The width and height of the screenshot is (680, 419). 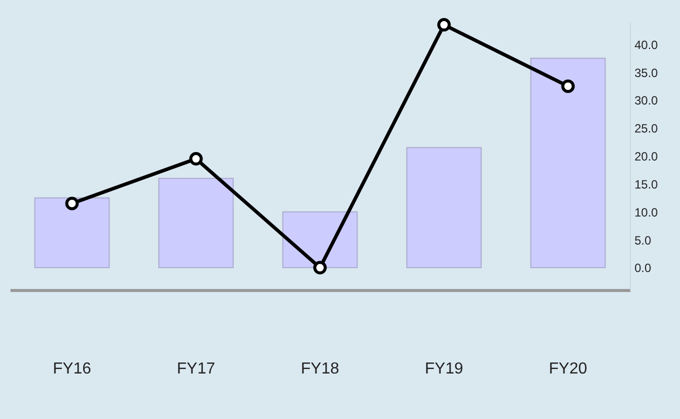 What do you see at coordinates (320, 369) in the screenshot?
I see `x-tick-label: FY18` at bounding box center [320, 369].